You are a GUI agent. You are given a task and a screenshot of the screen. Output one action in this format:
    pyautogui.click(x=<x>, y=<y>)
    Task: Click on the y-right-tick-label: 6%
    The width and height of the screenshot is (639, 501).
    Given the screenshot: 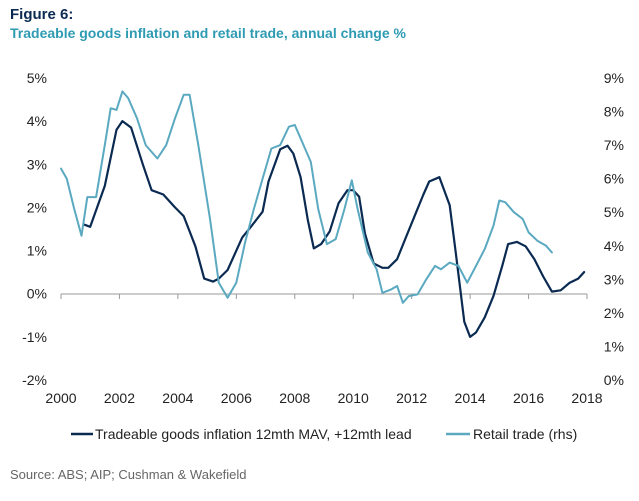 What is the action you would take?
    pyautogui.click(x=614, y=179)
    